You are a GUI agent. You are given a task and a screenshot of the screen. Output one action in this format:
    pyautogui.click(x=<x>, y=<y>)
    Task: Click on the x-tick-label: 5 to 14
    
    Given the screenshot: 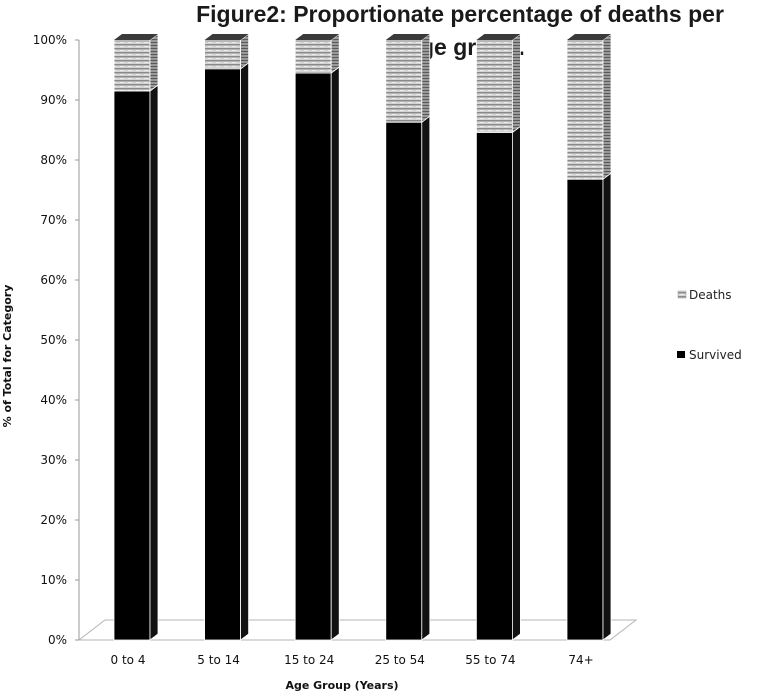 What is the action you would take?
    pyautogui.click(x=218, y=660)
    